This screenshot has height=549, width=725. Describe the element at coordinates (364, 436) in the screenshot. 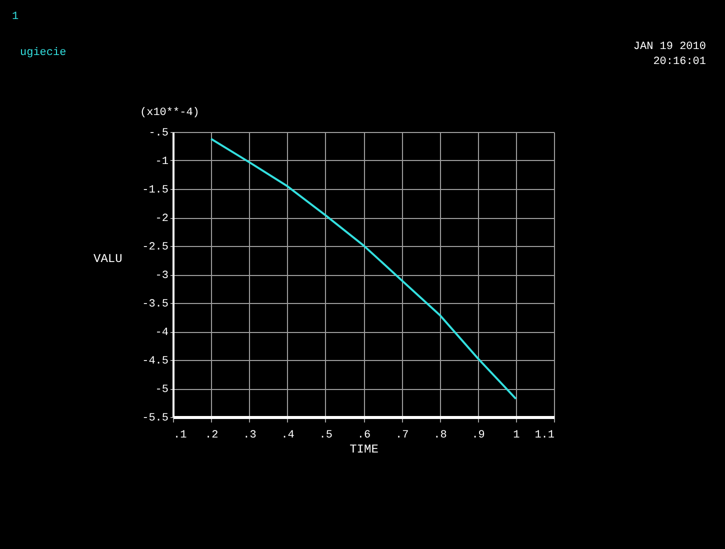

I see `x-tick-label: .6` at that location.